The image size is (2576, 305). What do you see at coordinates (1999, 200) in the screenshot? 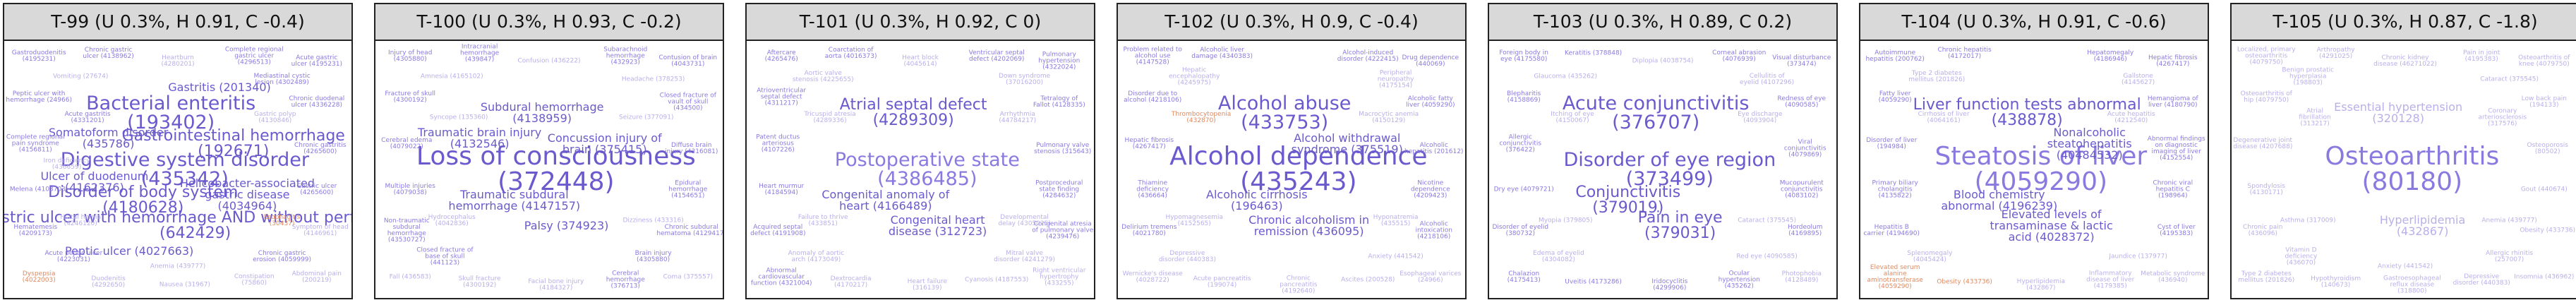
I see `cloud-term: Blood chemistry abnormal (4196239)` at bounding box center [1999, 200].